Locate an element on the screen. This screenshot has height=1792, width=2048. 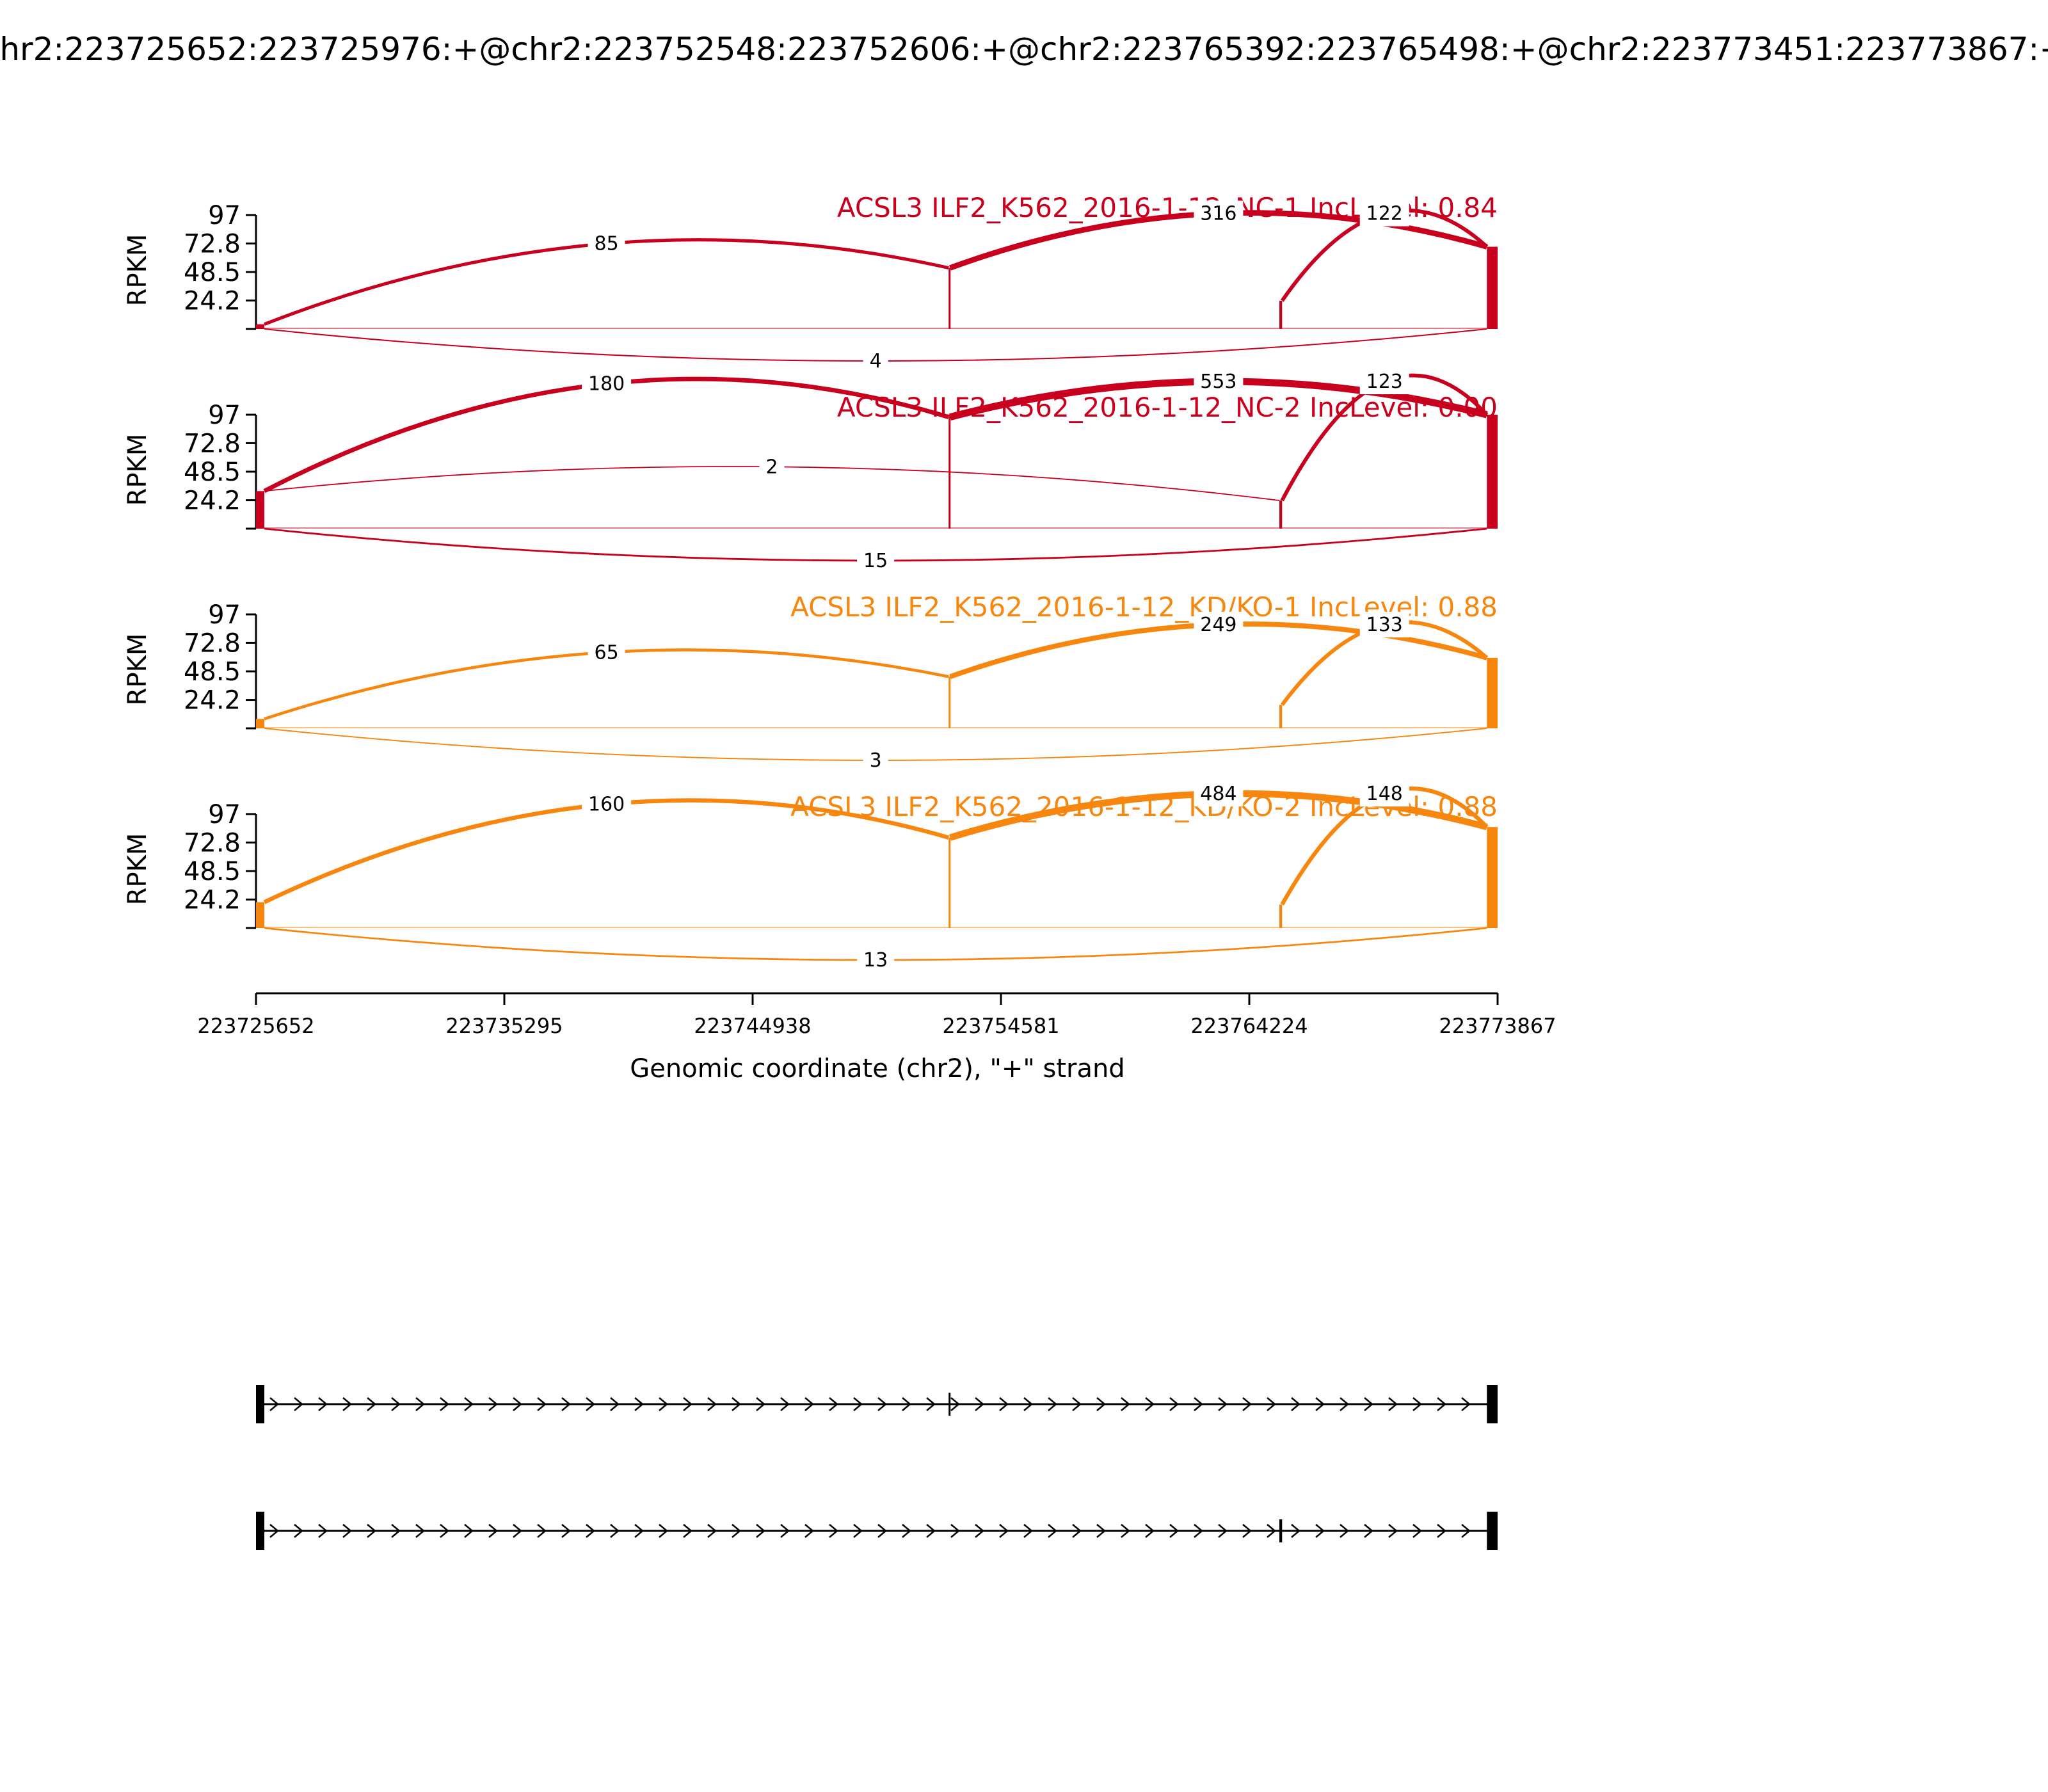
isoform-tracks is located at coordinates (877, 1467).